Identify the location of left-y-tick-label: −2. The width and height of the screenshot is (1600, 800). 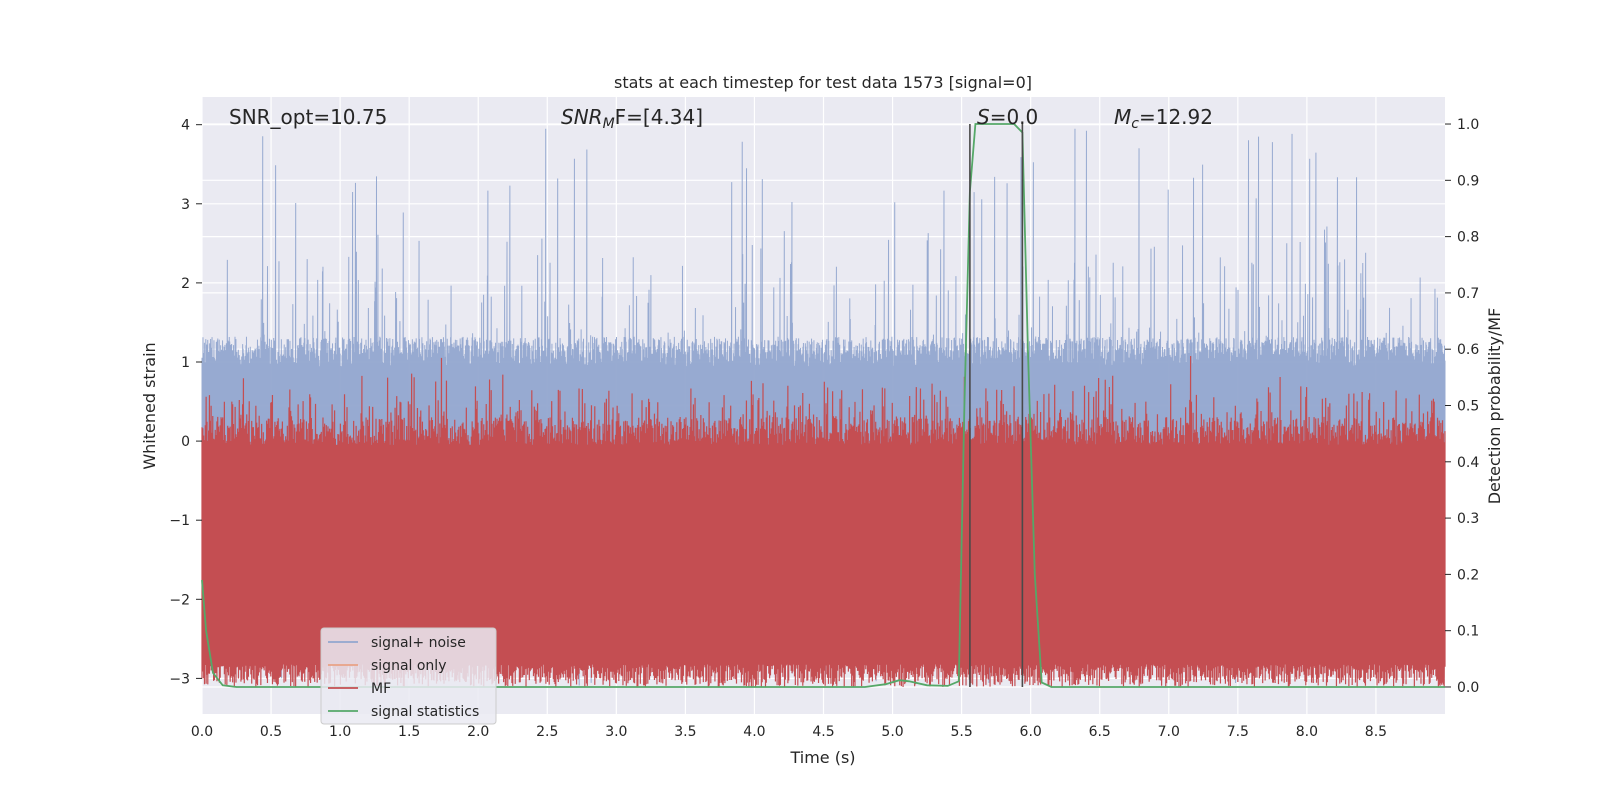
(179, 600).